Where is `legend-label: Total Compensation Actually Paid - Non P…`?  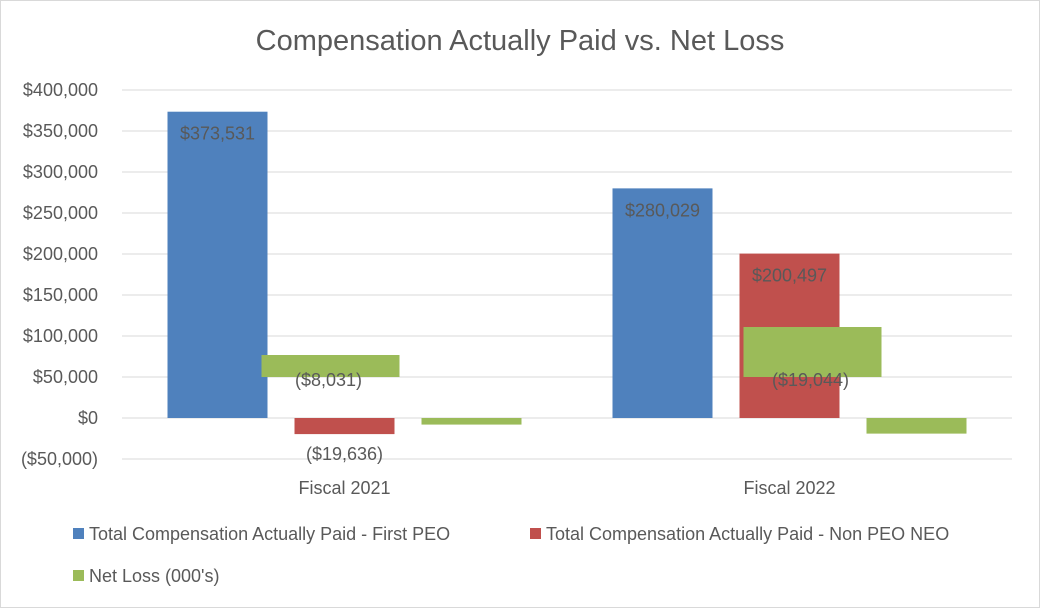
legend-label: Total Compensation Actually Paid - Non P… is located at coordinates (747, 534).